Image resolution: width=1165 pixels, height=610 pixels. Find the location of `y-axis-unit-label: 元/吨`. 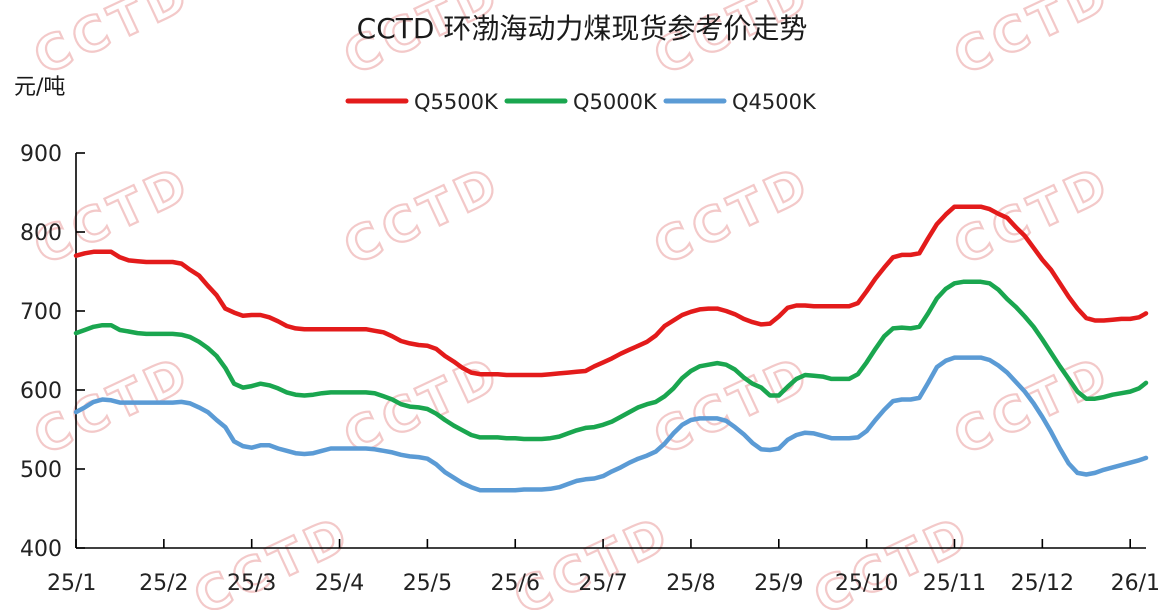

y-axis-unit-label: 元/吨 is located at coordinates (39, 87).